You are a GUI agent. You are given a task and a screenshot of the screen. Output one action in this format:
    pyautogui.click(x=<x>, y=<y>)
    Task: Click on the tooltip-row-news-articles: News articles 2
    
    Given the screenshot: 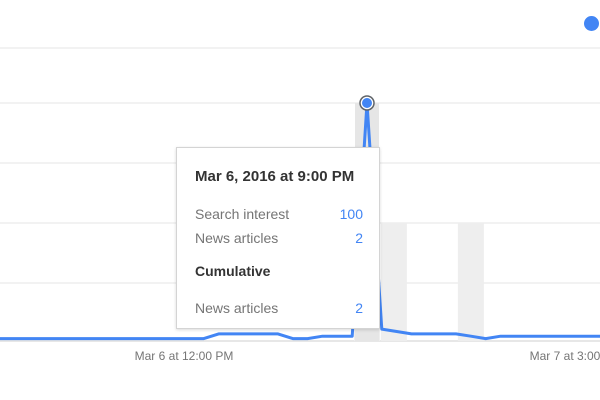 What is the action you would take?
    pyautogui.click(x=279, y=238)
    